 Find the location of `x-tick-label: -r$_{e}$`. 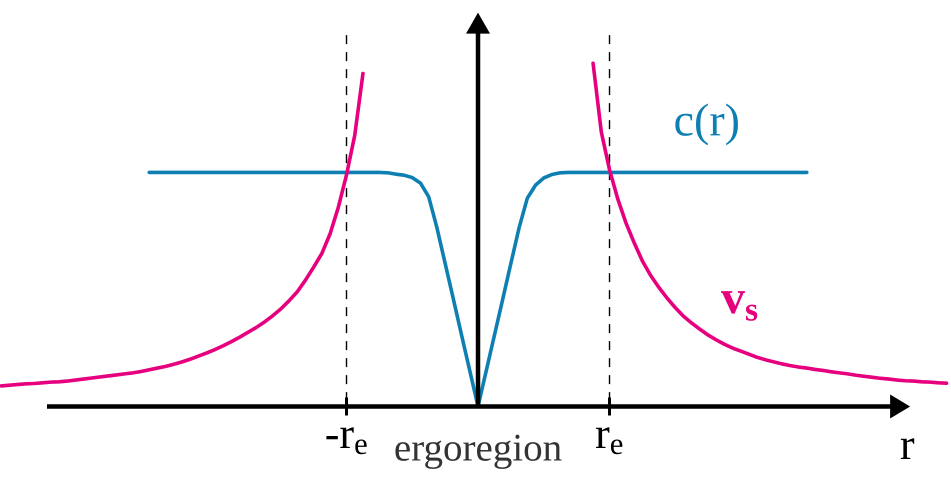

x-tick-label: -r$_{e}$ is located at coordinates (346, 440).